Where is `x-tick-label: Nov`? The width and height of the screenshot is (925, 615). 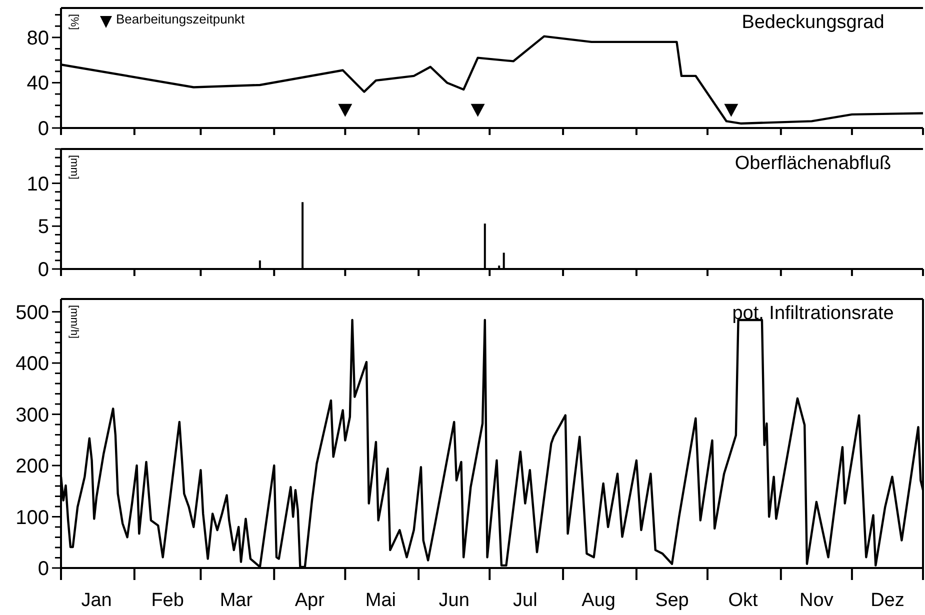
x-tick-label: Nov is located at coordinates (817, 600).